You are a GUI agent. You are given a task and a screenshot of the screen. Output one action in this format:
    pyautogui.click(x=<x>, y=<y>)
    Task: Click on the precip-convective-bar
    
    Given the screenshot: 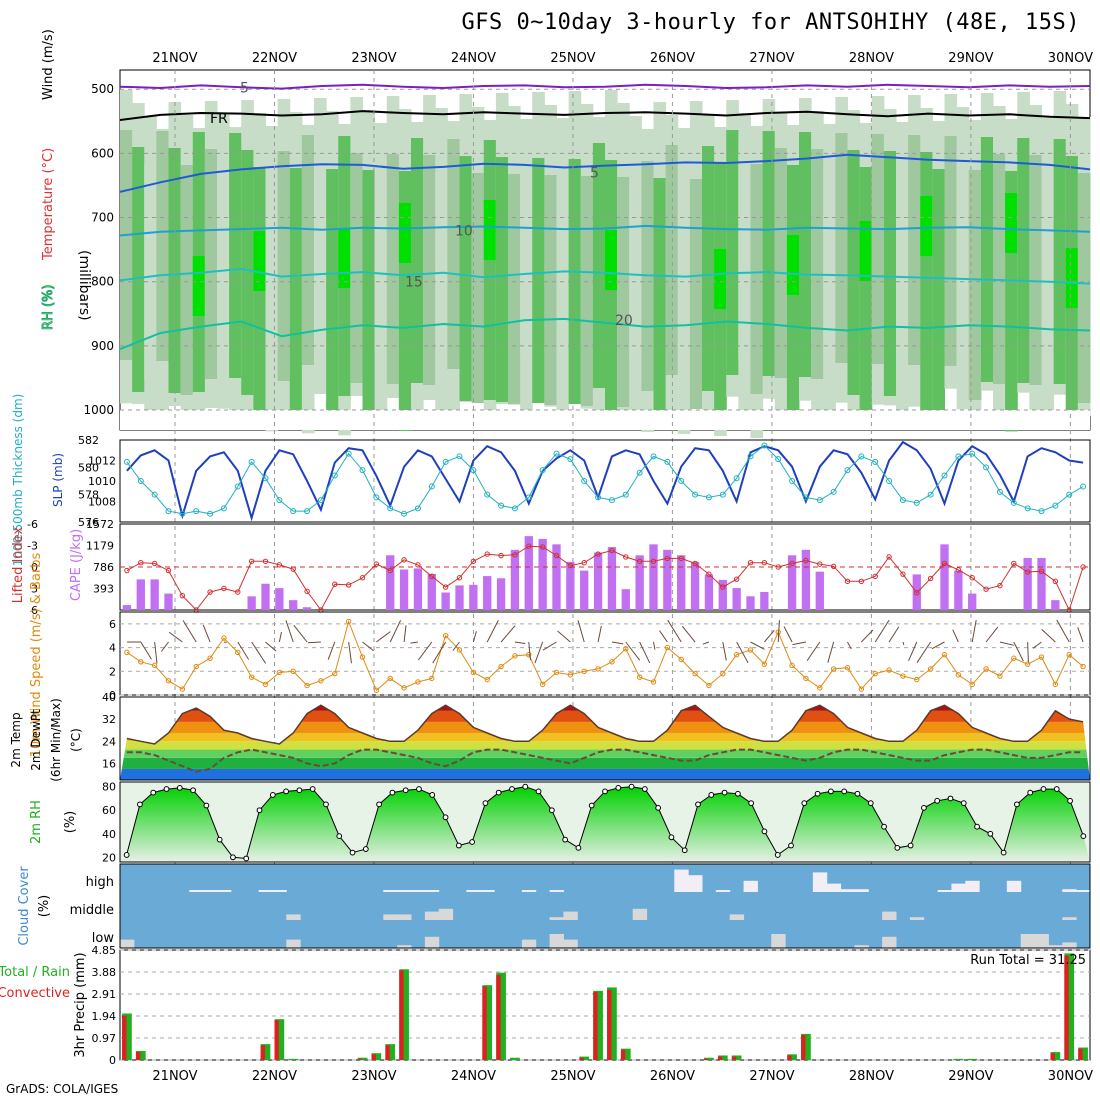 What is the action you would take?
    pyautogui.click(x=360, y=1059)
    